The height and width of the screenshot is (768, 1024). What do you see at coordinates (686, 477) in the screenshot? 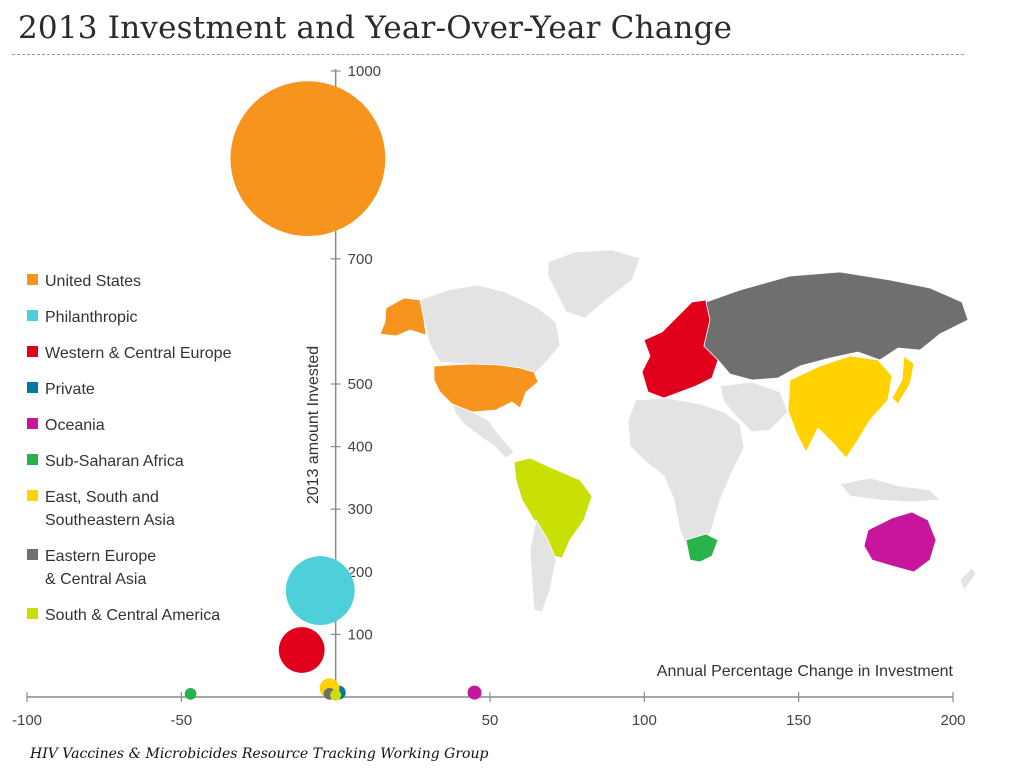
I see `map-africa` at bounding box center [686, 477].